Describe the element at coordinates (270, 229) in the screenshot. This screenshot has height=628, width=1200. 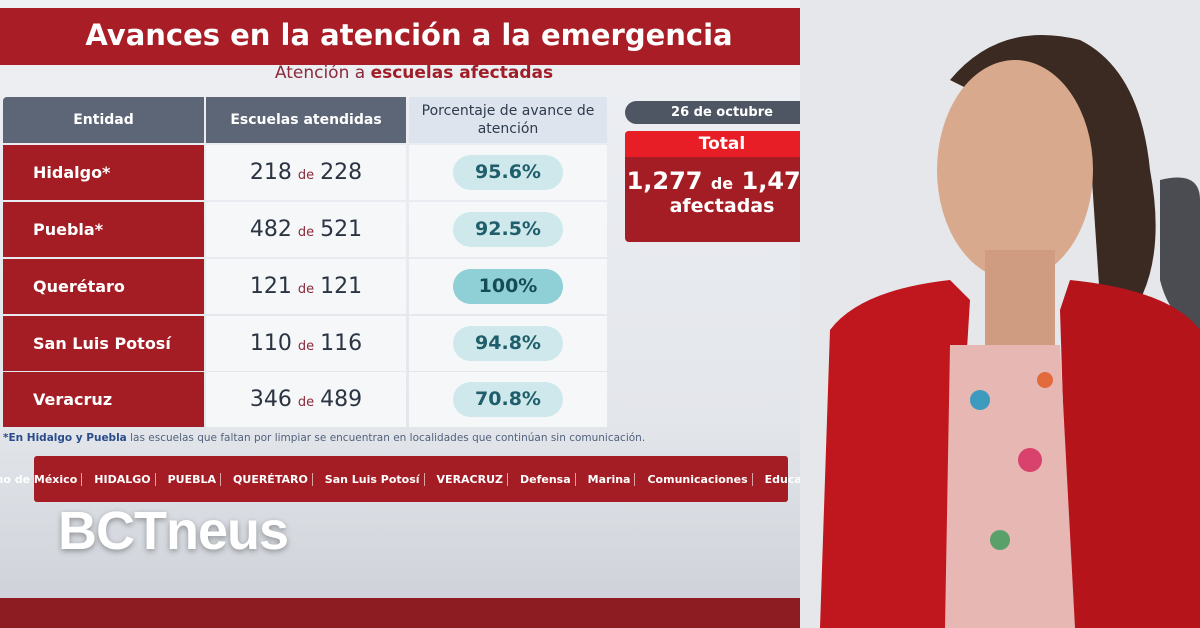
I see `attended-value: 482` at that location.